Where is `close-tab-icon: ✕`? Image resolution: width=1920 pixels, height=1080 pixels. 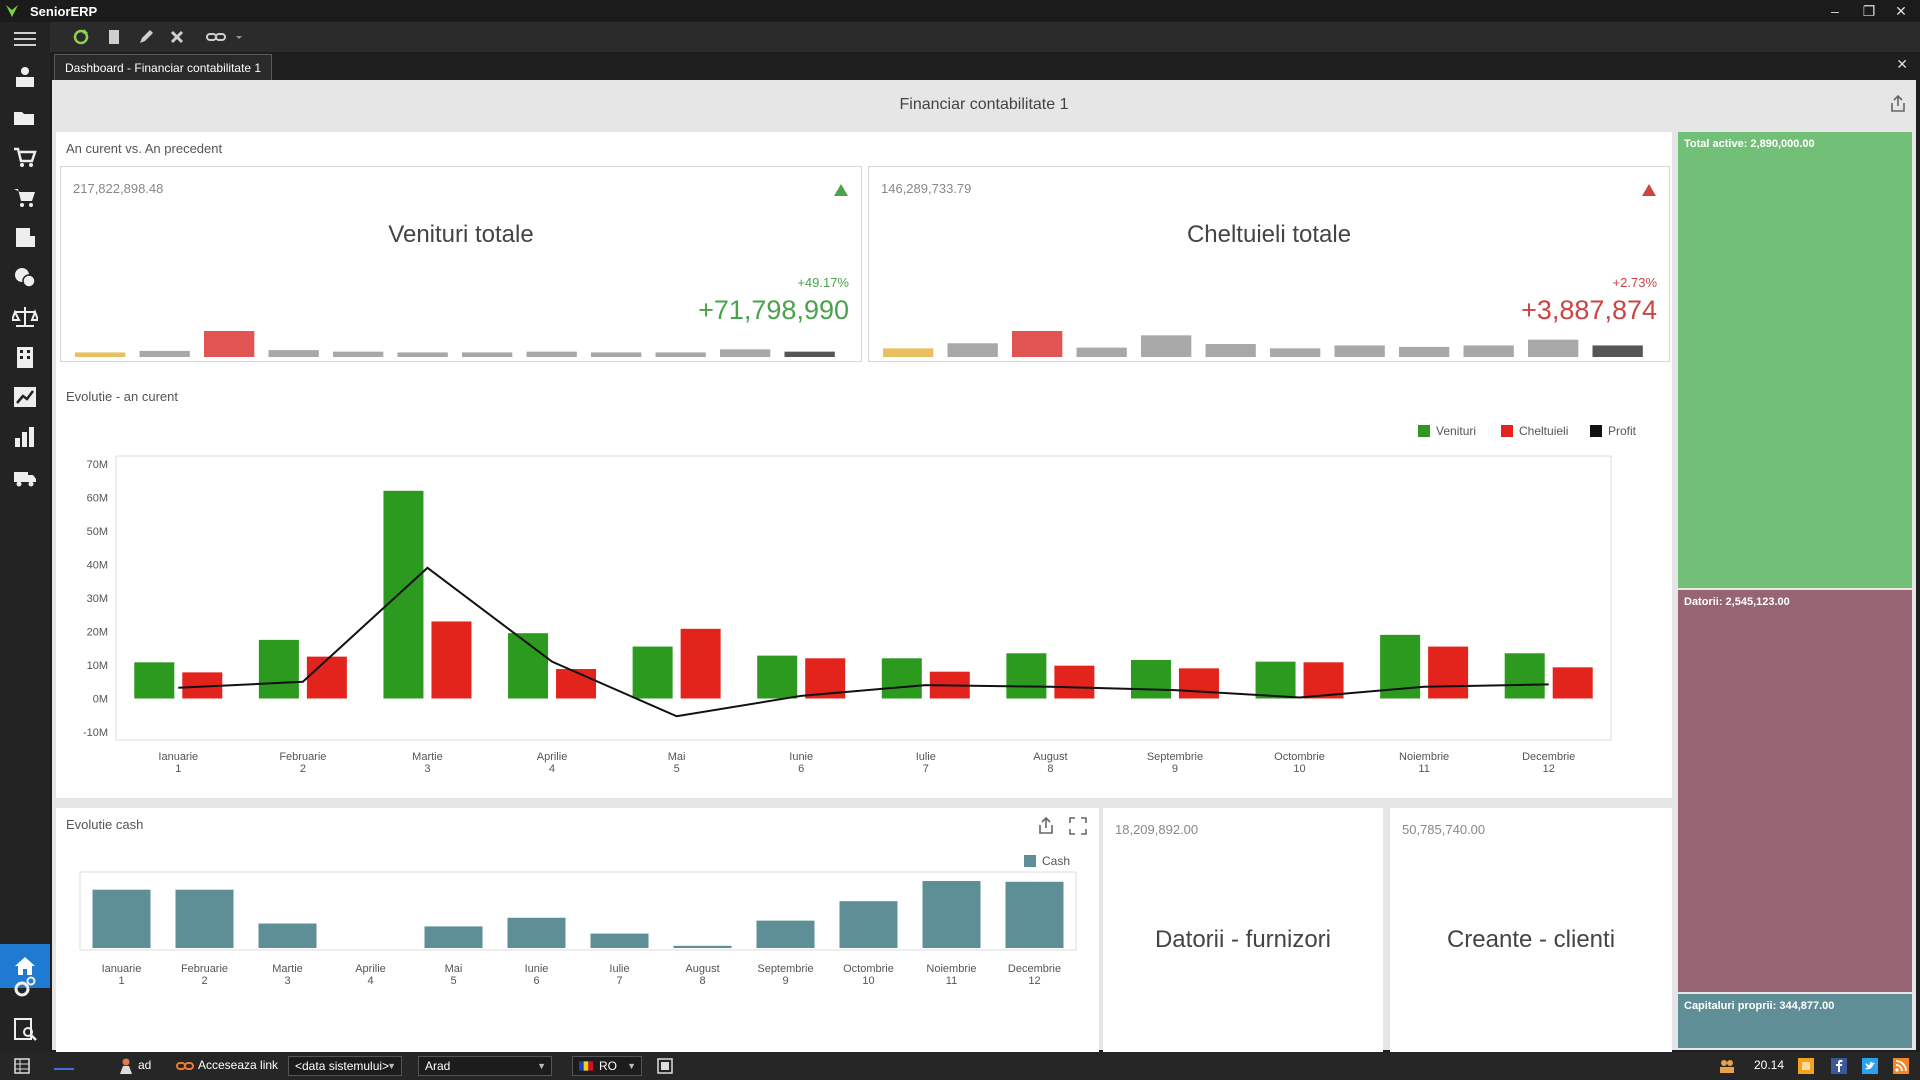 close-tab-icon: ✕ is located at coordinates (1902, 64).